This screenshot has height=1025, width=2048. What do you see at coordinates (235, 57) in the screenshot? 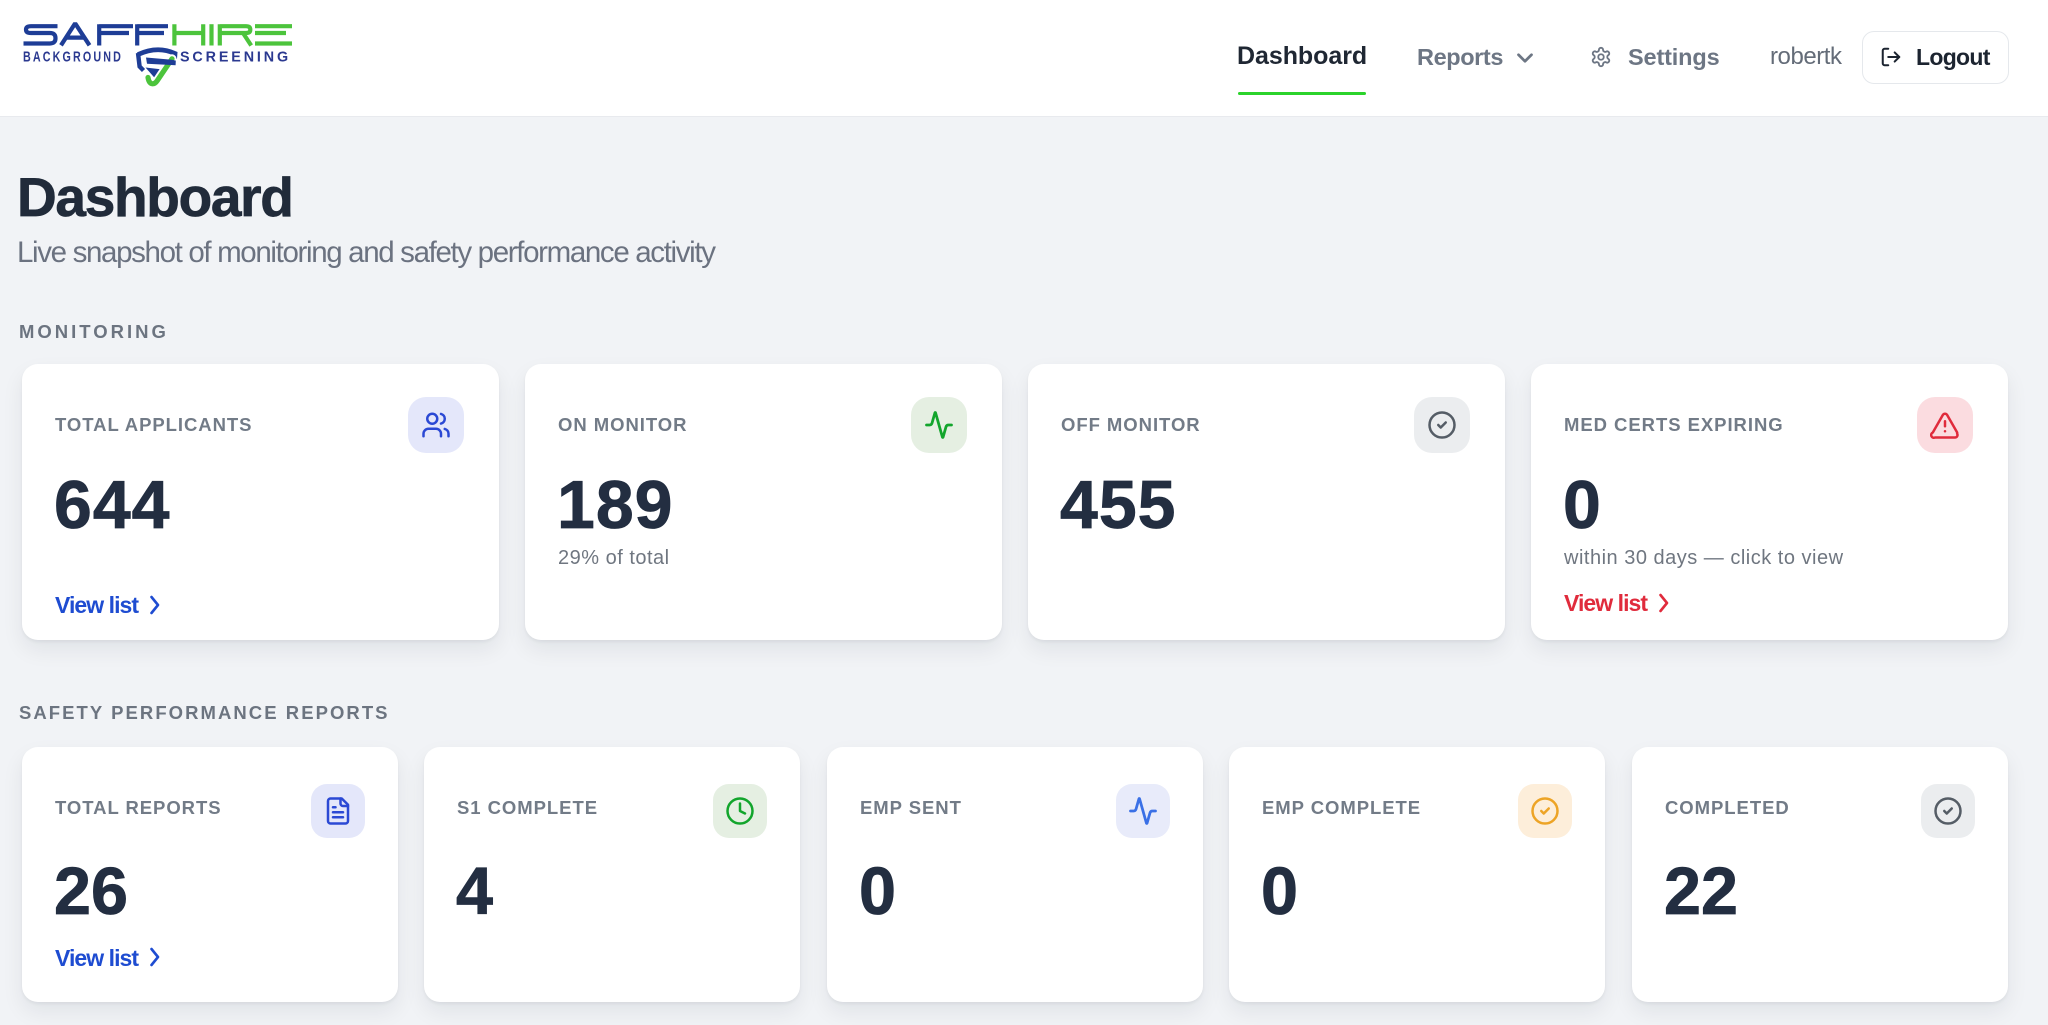
I see `svg-text: SCREENING` at bounding box center [235, 57].